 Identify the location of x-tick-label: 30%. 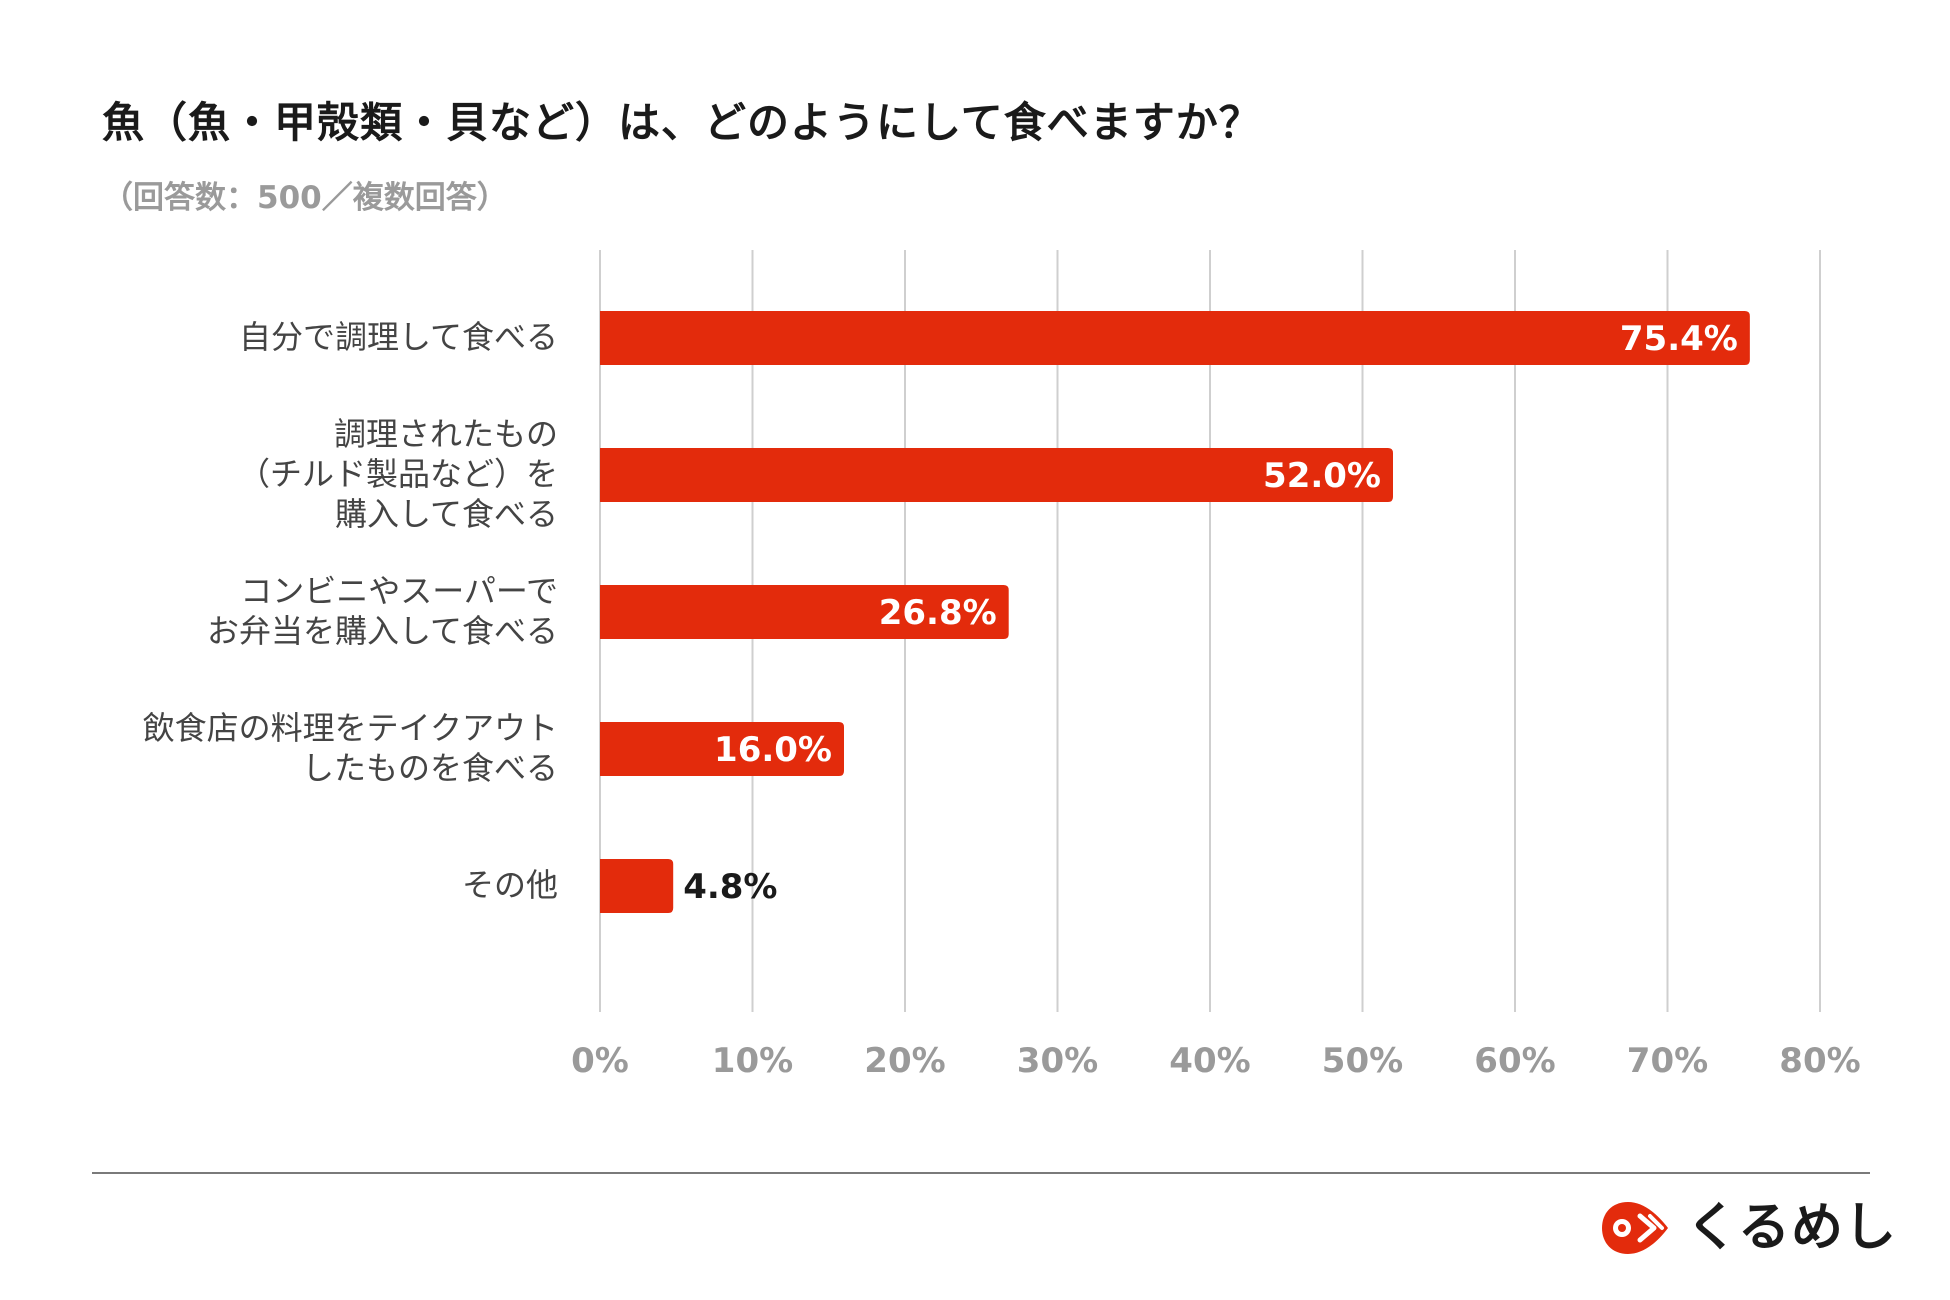
(1057, 1061).